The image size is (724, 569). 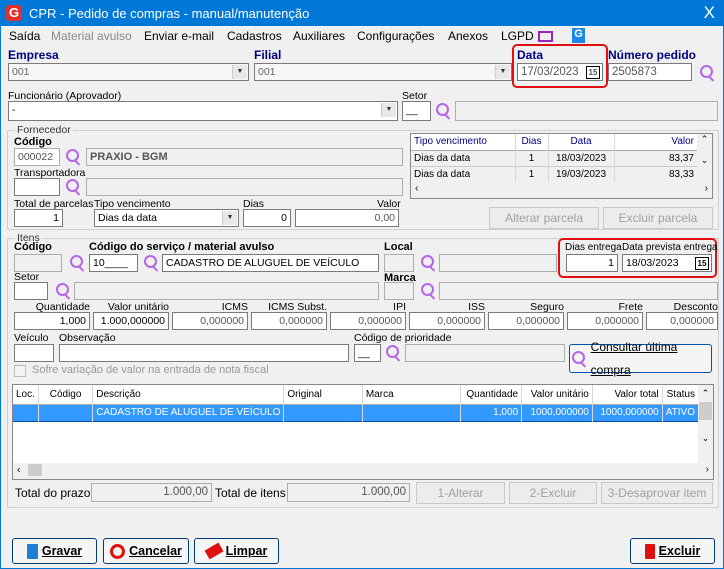 I want to click on col-valor-total: Valor total, so click(x=627, y=394).